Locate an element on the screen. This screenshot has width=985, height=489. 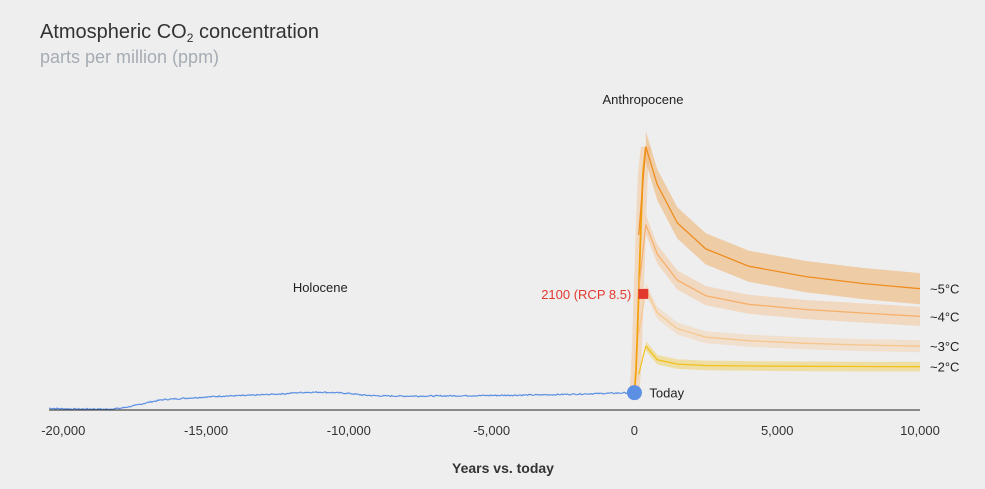
x-tick-label: -5,000 is located at coordinates (491, 430).